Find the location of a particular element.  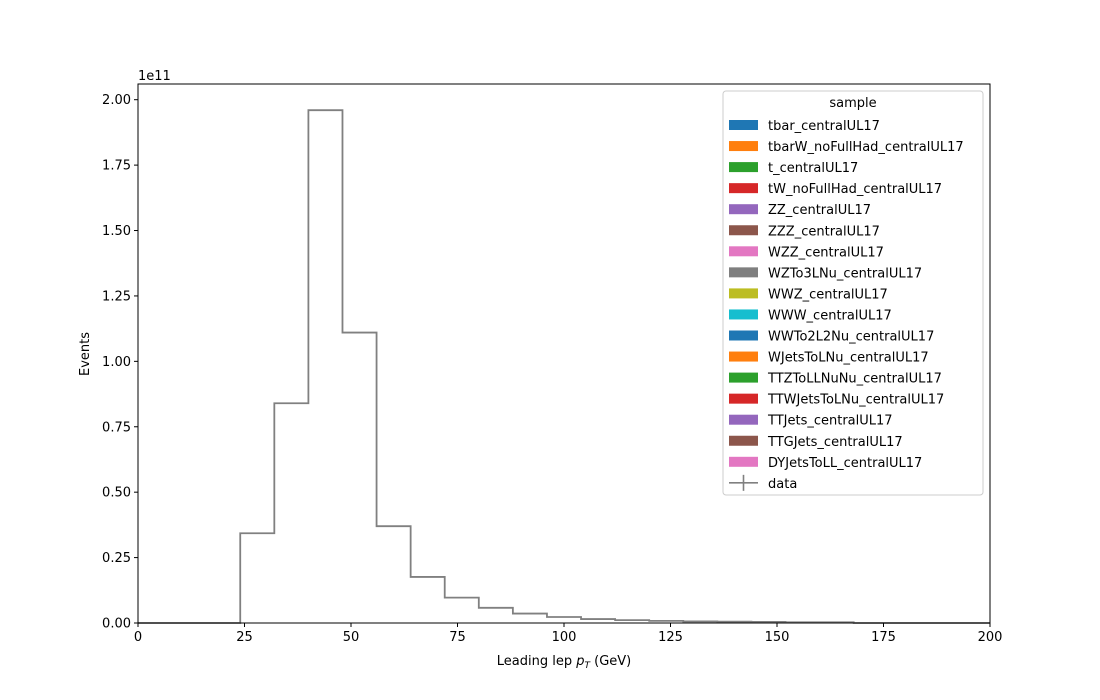

y-tick-label: 1.50 is located at coordinates (116, 231).